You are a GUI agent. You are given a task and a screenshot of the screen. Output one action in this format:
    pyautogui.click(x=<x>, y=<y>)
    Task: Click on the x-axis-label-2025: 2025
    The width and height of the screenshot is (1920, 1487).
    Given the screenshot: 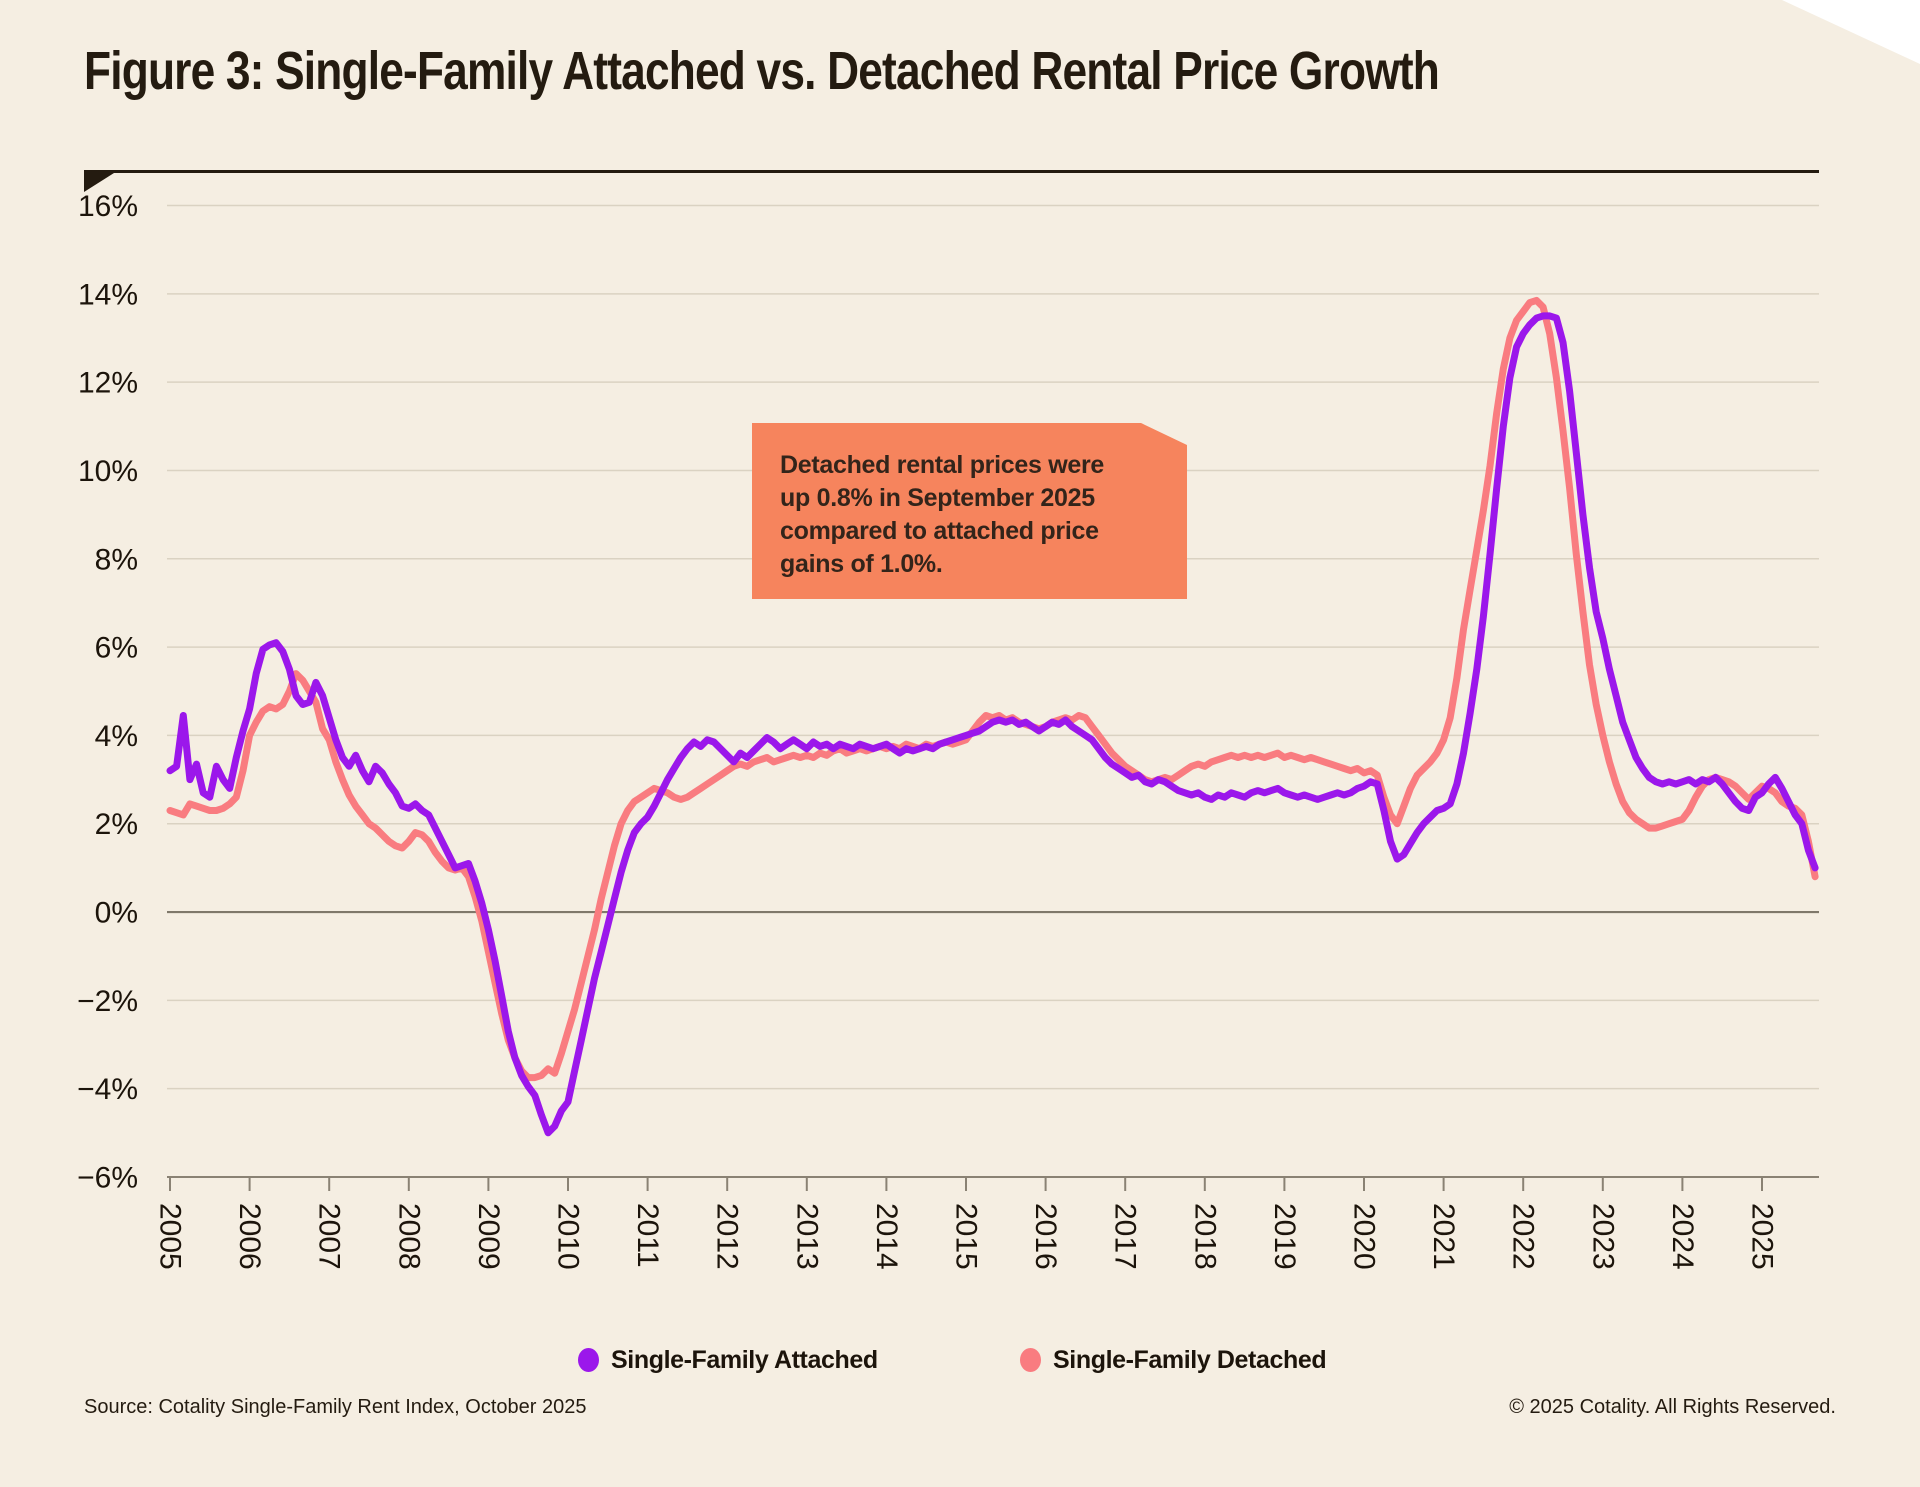 What is the action you would take?
    pyautogui.click(x=1762, y=1236)
    